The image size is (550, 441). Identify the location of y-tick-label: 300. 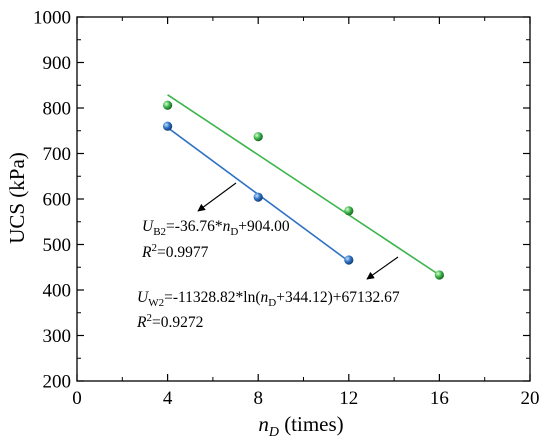
(57, 336).